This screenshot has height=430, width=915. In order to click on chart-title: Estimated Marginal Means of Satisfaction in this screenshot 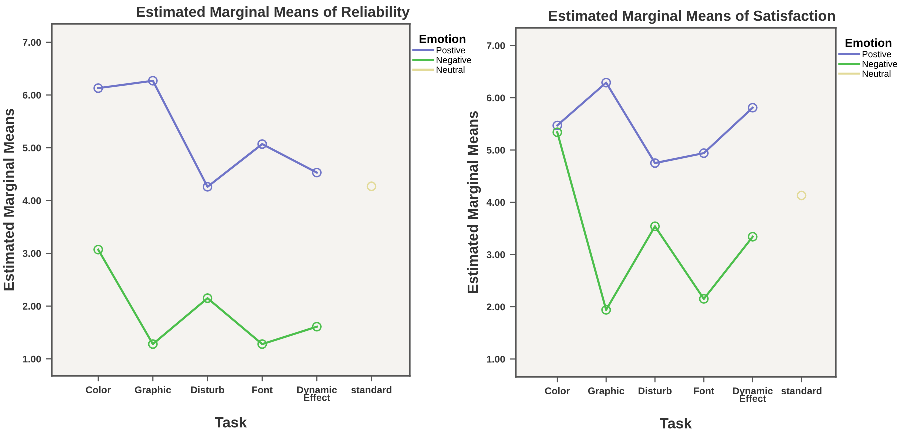, I will do `click(692, 17)`.